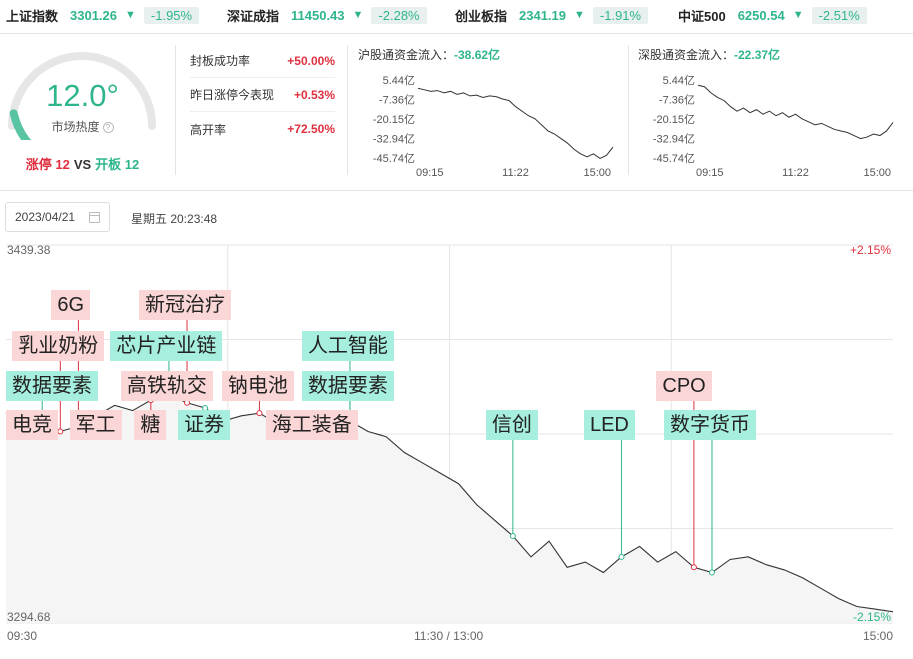 Image resolution: width=913 pixels, height=659 pixels. I want to click on event-tag: 数字货币, so click(709, 425).